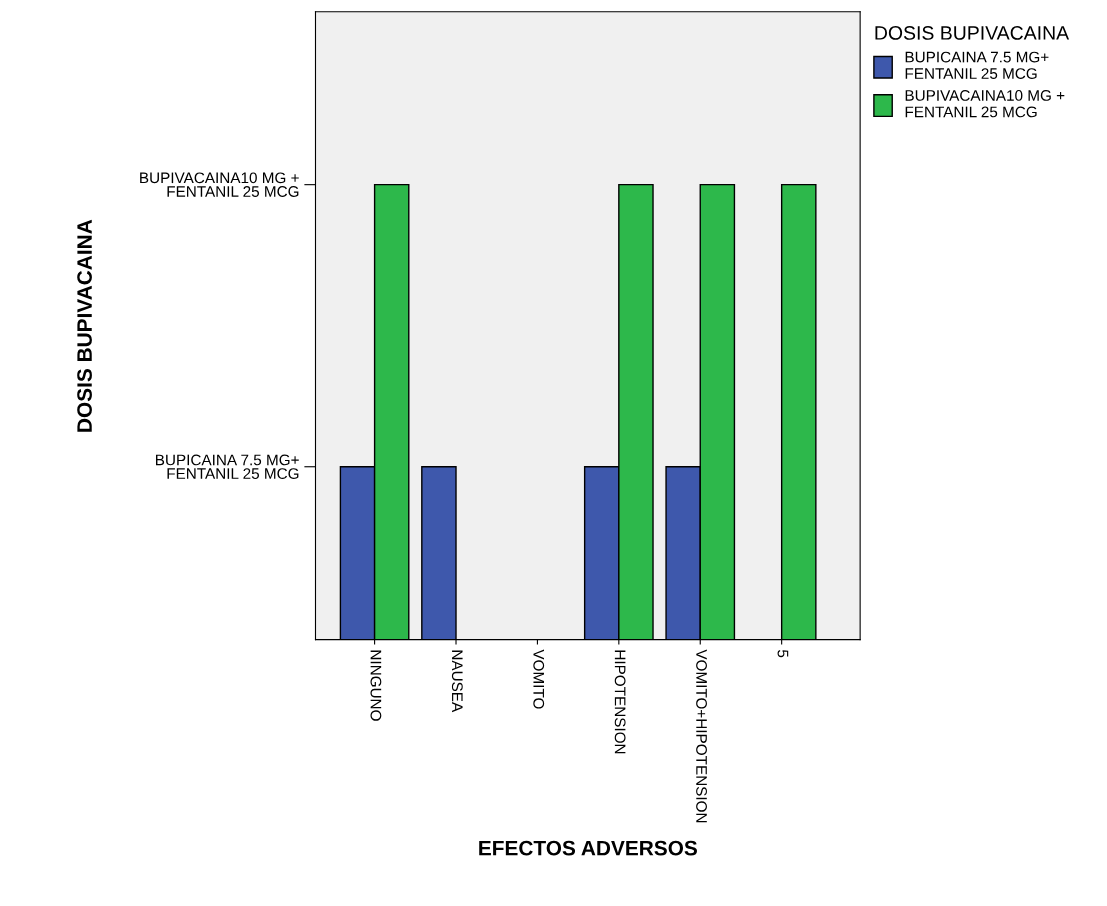 The width and height of the screenshot is (1107, 906). What do you see at coordinates (588, 848) in the screenshot?
I see `x-axis-title: EFECTOS ADVERSOS` at bounding box center [588, 848].